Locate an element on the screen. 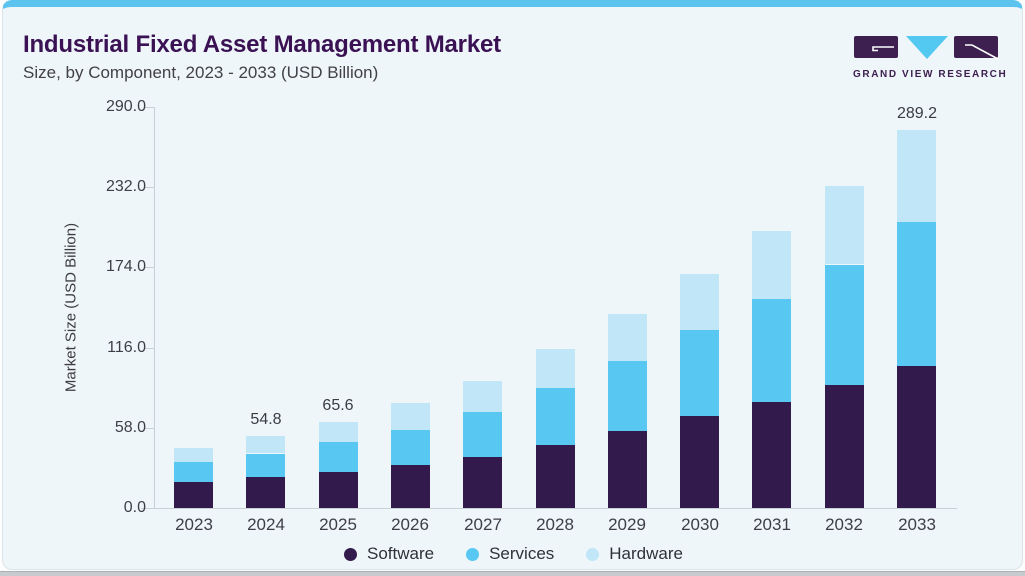 This screenshot has height=576, width=1025. y-tick-label: 290.0 is located at coordinates (125, 106).